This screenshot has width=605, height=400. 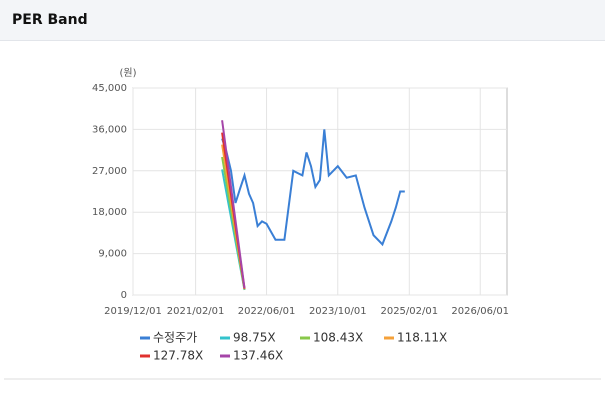 I want to click on y-tick-label: 36,000, so click(x=109, y=129).